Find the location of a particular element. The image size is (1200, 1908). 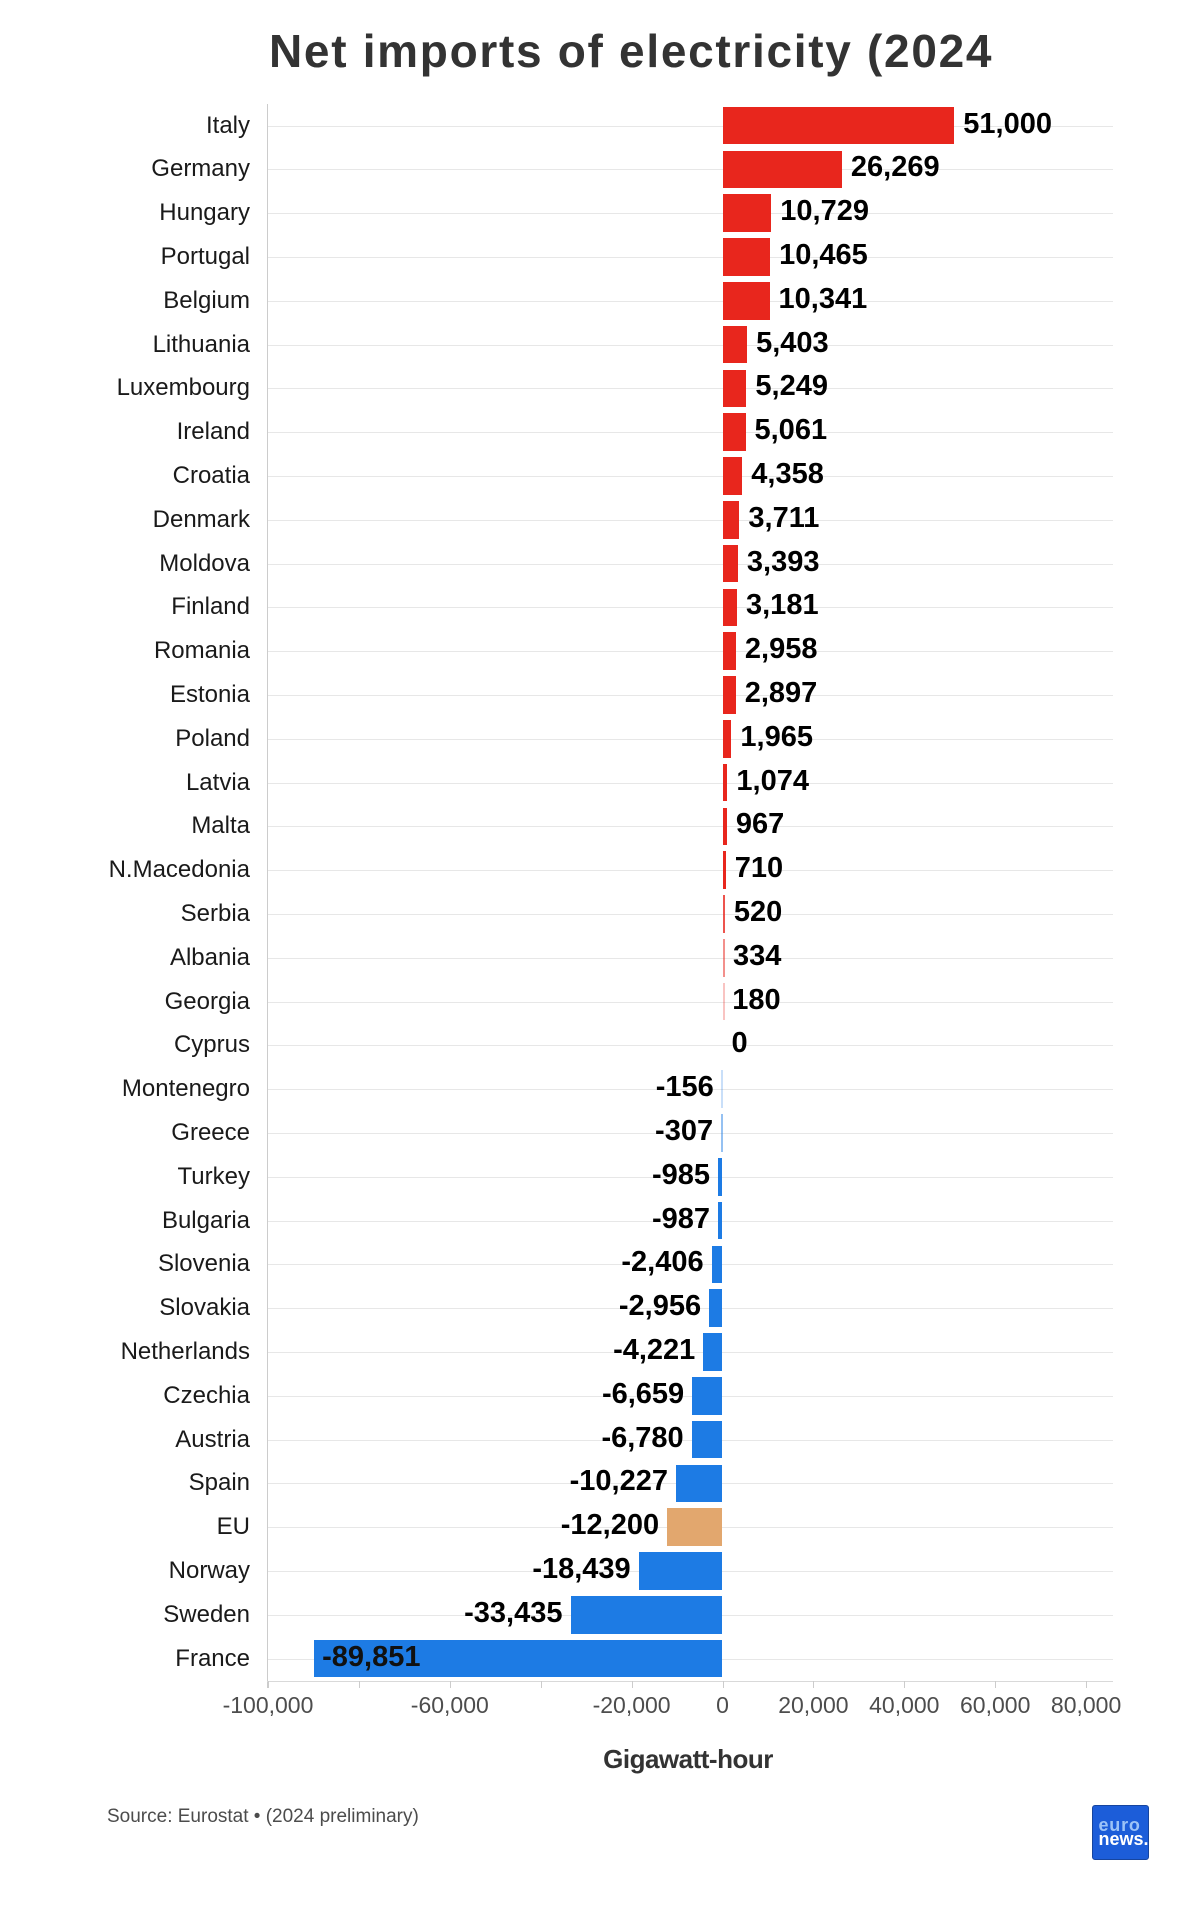

svg-text: euro is located at coordinates (1120, 1825).